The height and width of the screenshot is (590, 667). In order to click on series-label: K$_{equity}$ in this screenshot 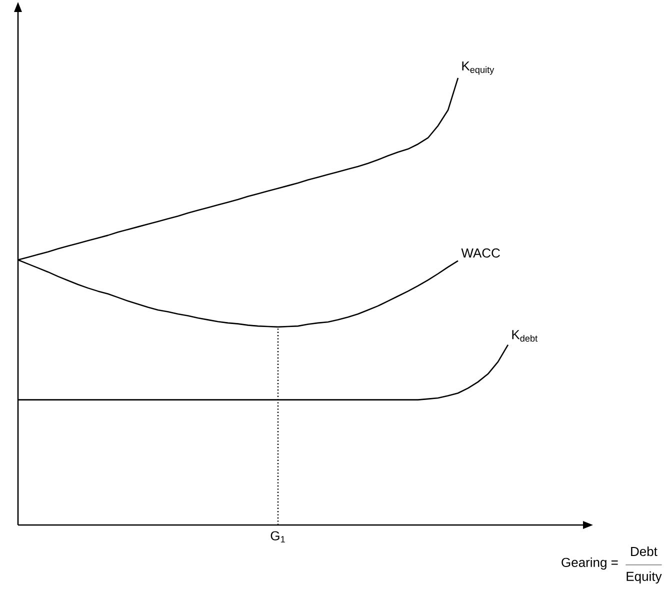, I will do `click(478, 68)`.